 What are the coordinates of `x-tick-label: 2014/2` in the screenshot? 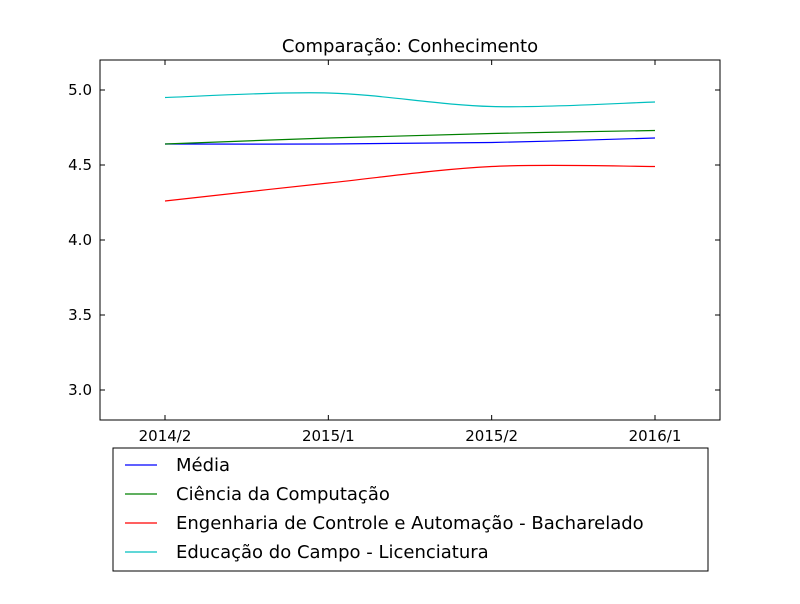 It's located at (165, 436).